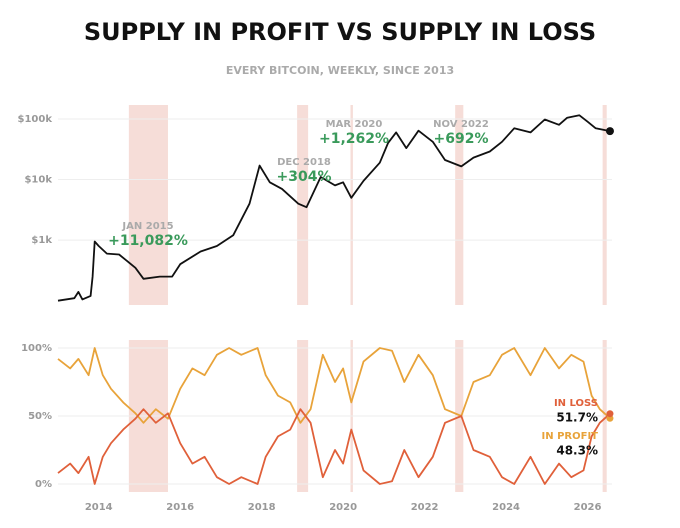  I want to click on chart-subtitle: EVERY BITCOIN, WEEKLY, SINCE 2013, so click(340, 70).